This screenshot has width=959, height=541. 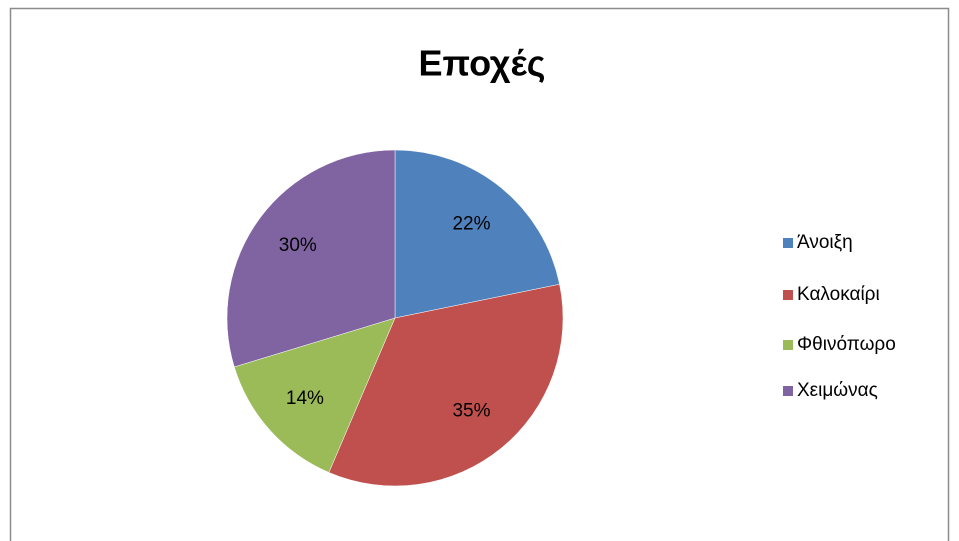 I want to click on legend-label: Χειμώνας, so click(x=837, y=390).